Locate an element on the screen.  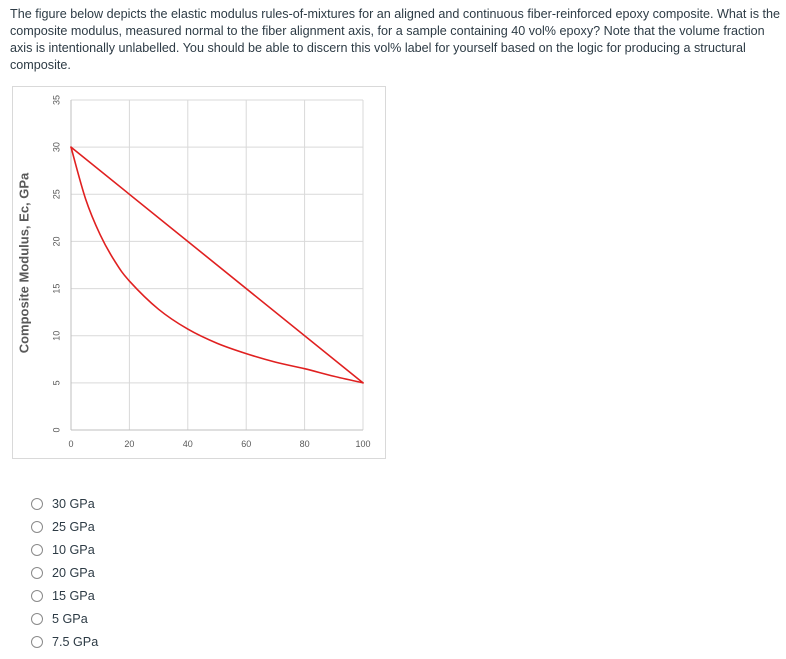
answer-option: 30 GPa is located at coordinates (64, 503).